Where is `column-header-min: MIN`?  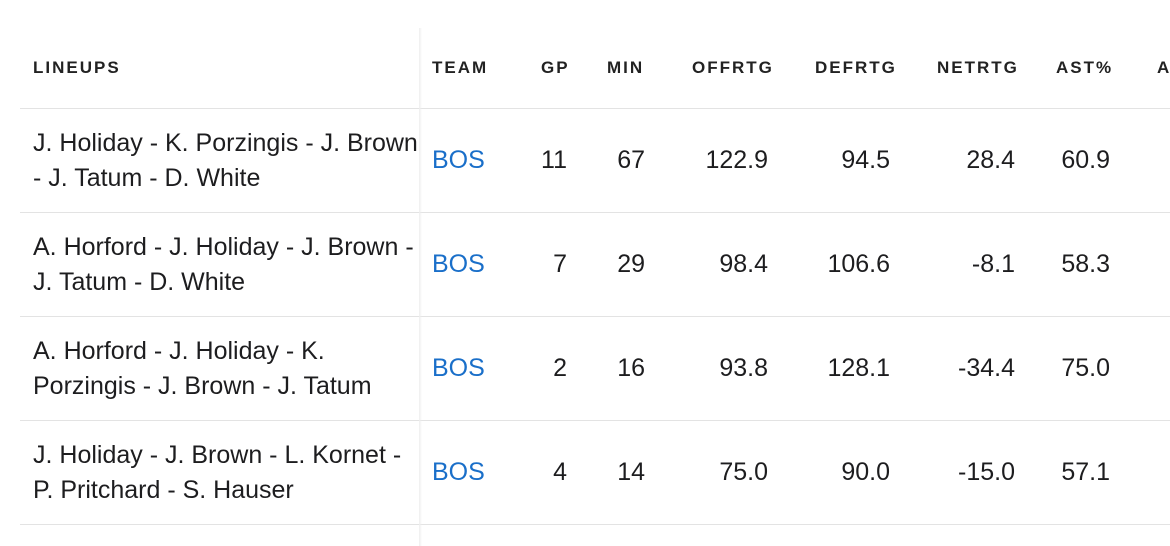 column-header-min: MIN is located at coordinates (626, 67).